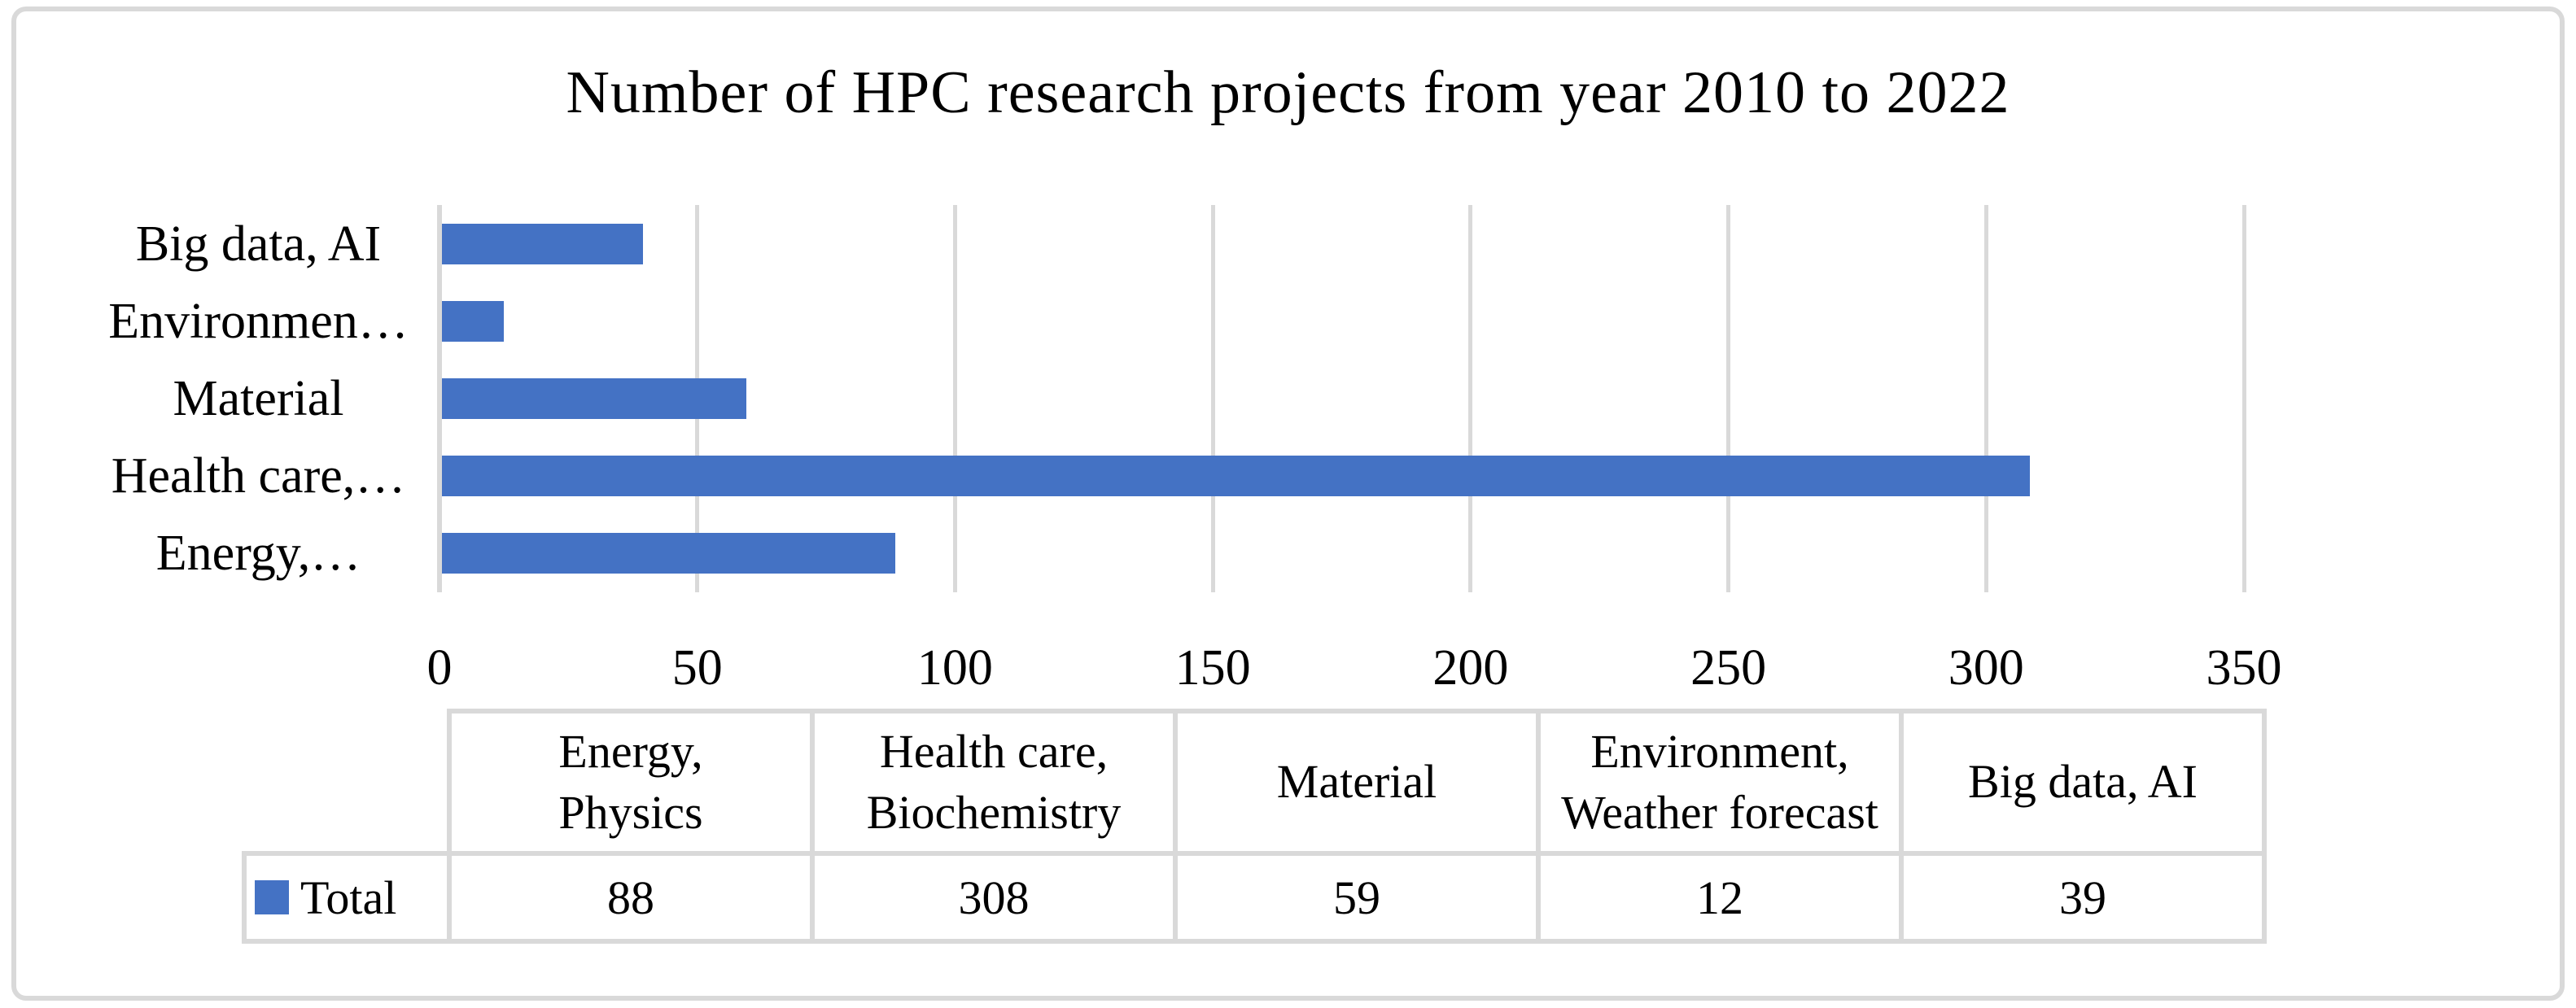 The width and height of the screenshot is (2576, 1008). Describe the element at coordinates (2244, 668) in the screenshot. I see `x-axis-tick-label-350: 350` at that location.